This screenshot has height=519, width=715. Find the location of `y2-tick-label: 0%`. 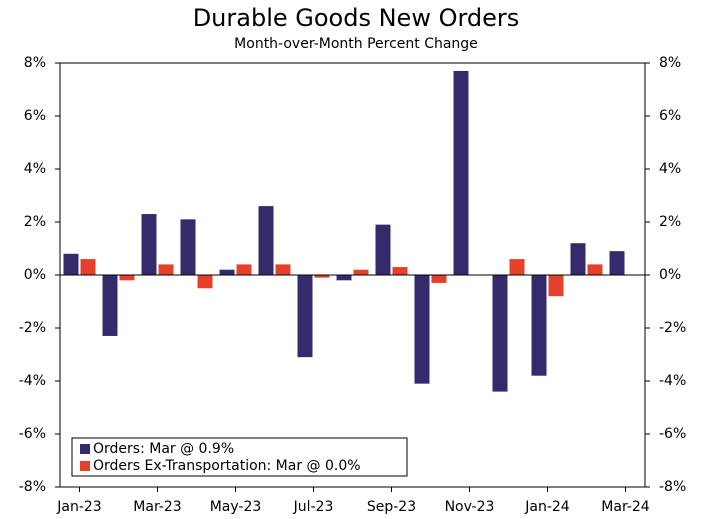

y2-tick-label: 0% is located at coordinates (670, 275).